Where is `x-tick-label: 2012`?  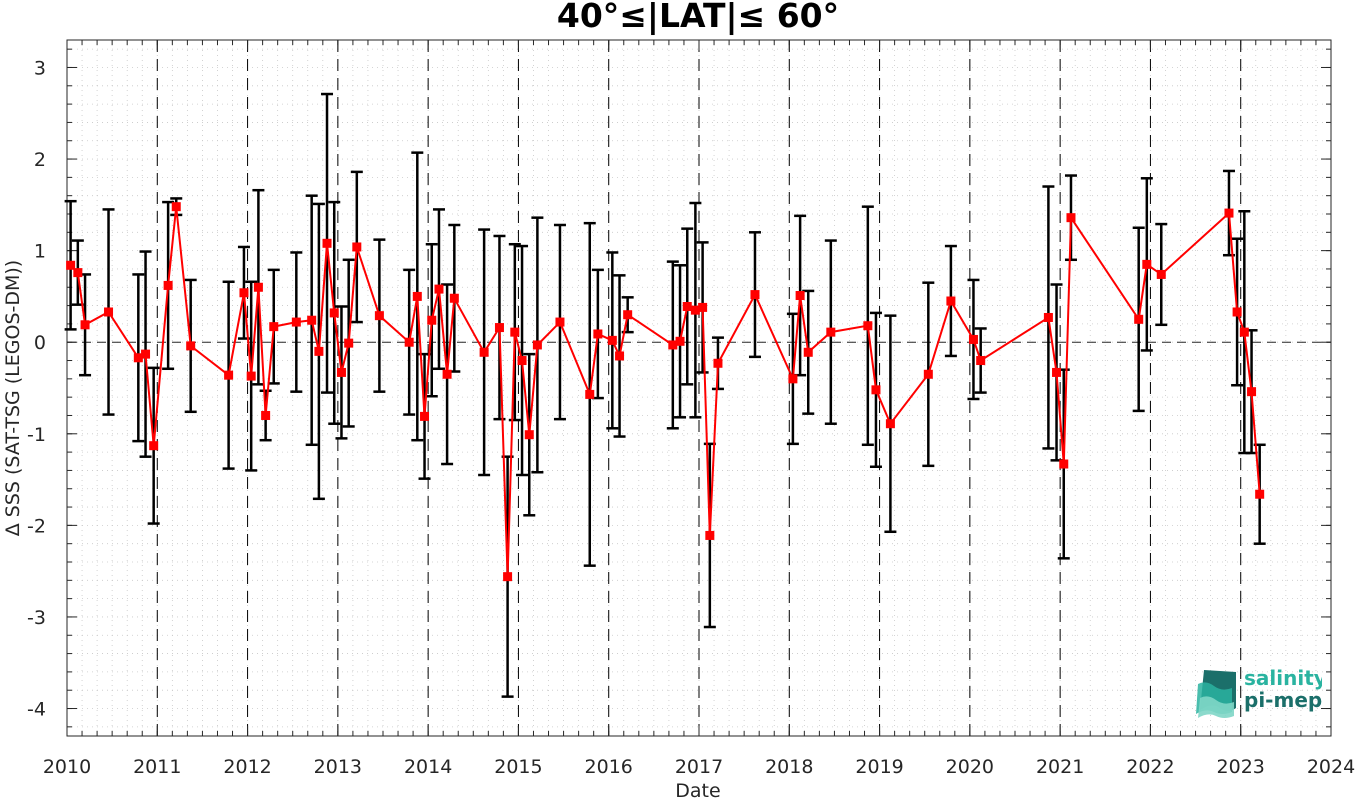 x-tick-label: 2012 is located at coordinates (247, 767).